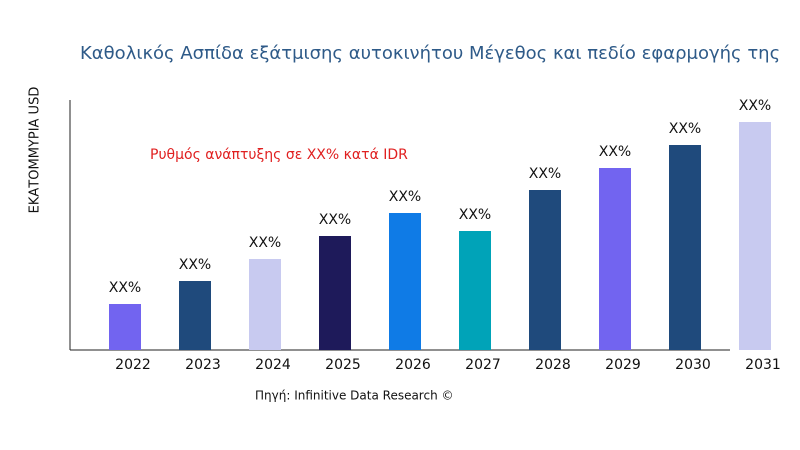 This screenshot has width=800, height=450. I want to click on source: Πηγή: Infinitive Data Research ©, so click(354, 396).